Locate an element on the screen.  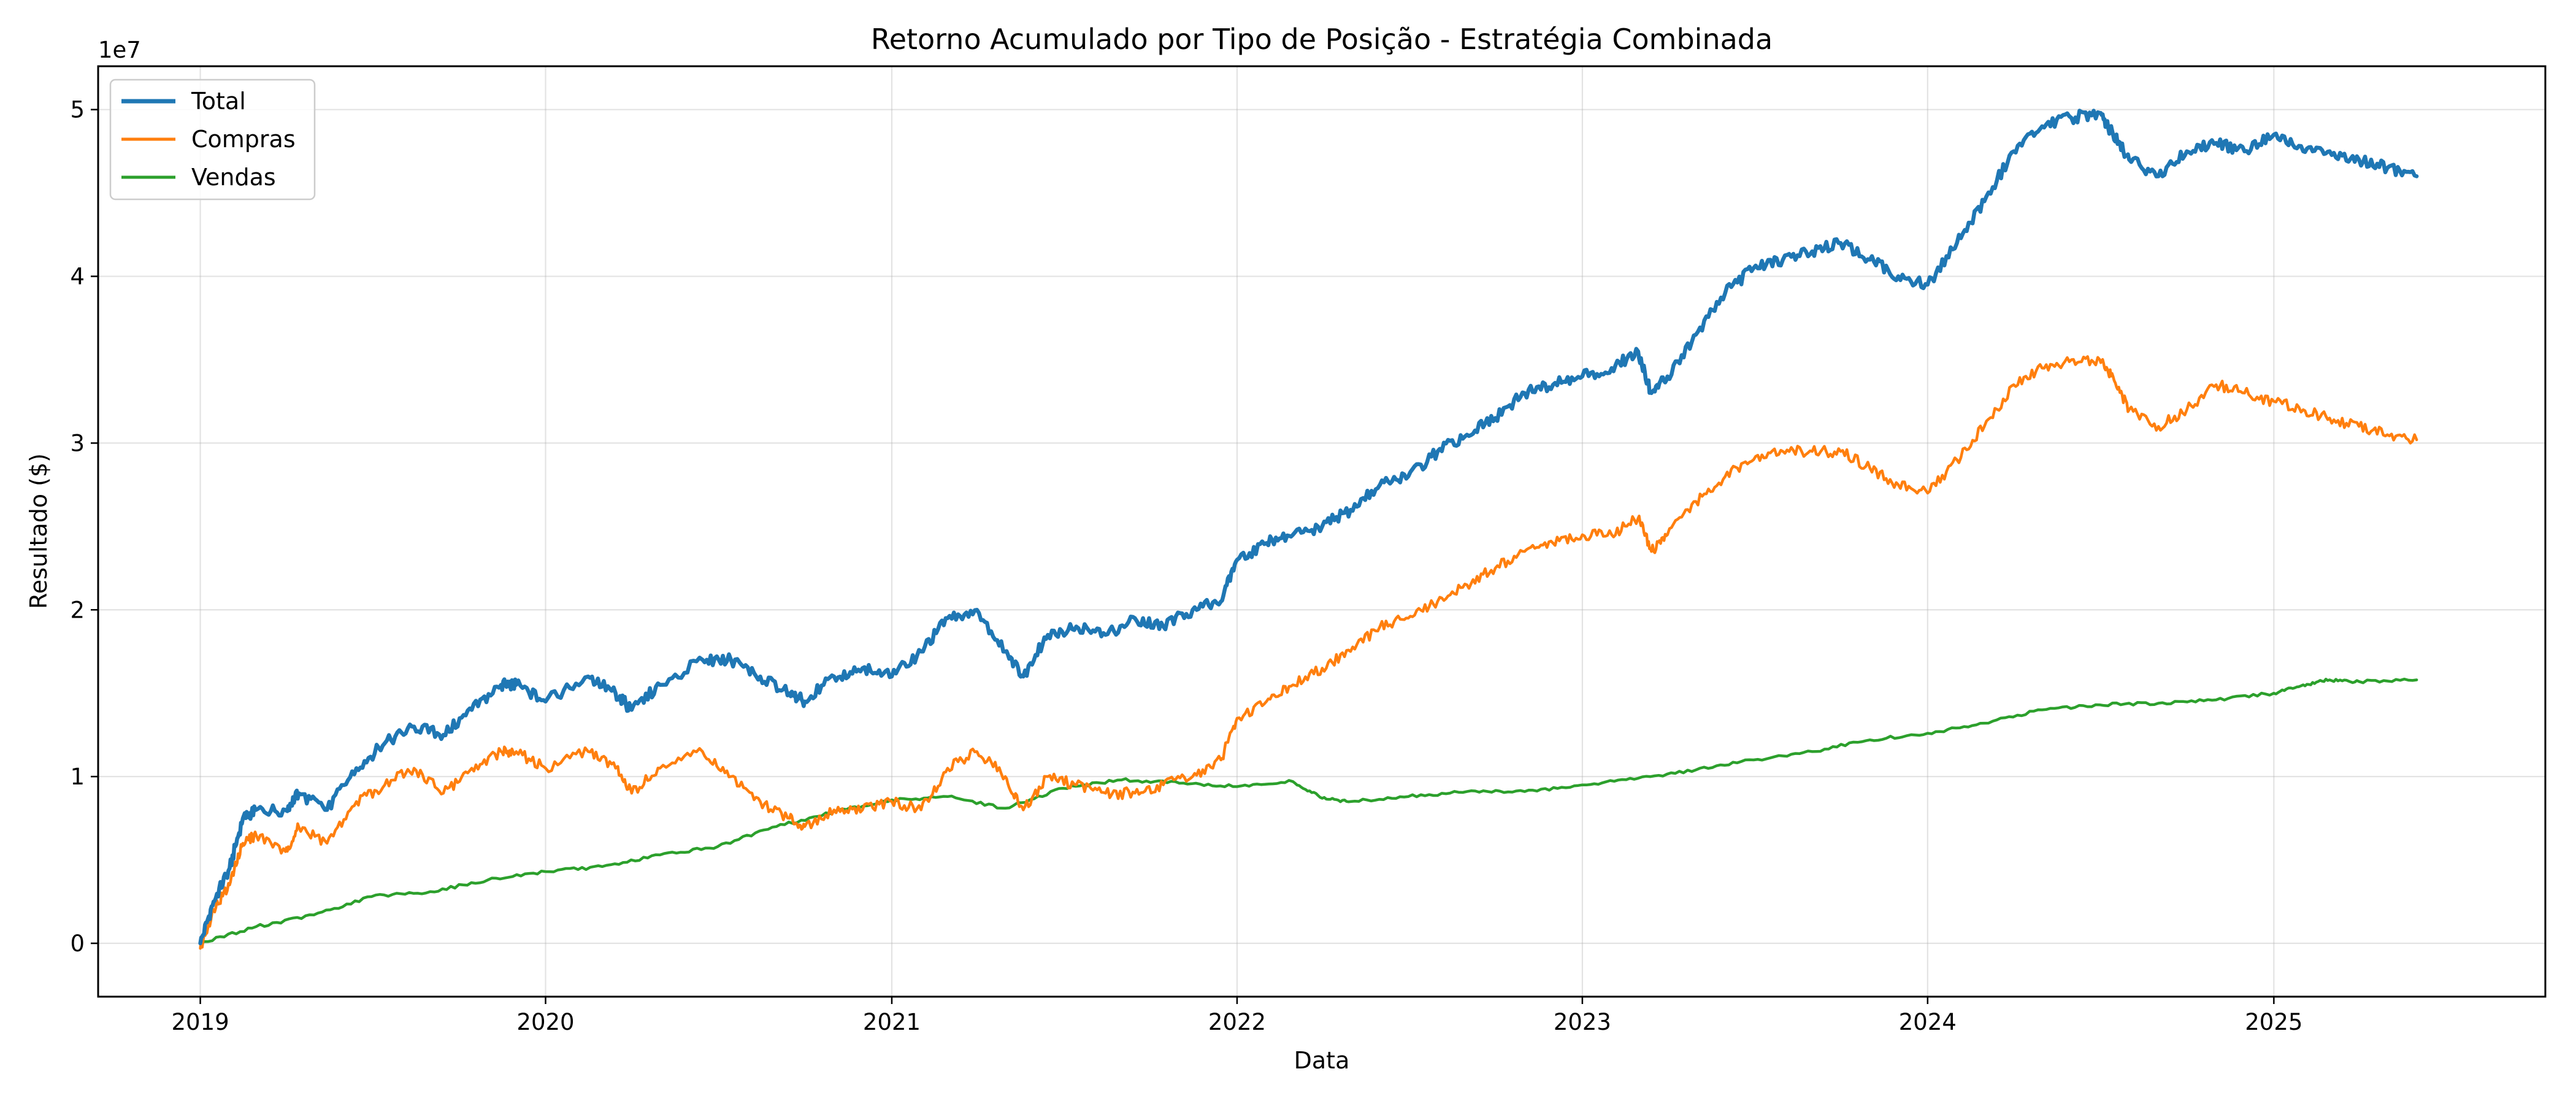
y-axis: 0 1 2 3 4 5 is located at coordinates (84, 527).